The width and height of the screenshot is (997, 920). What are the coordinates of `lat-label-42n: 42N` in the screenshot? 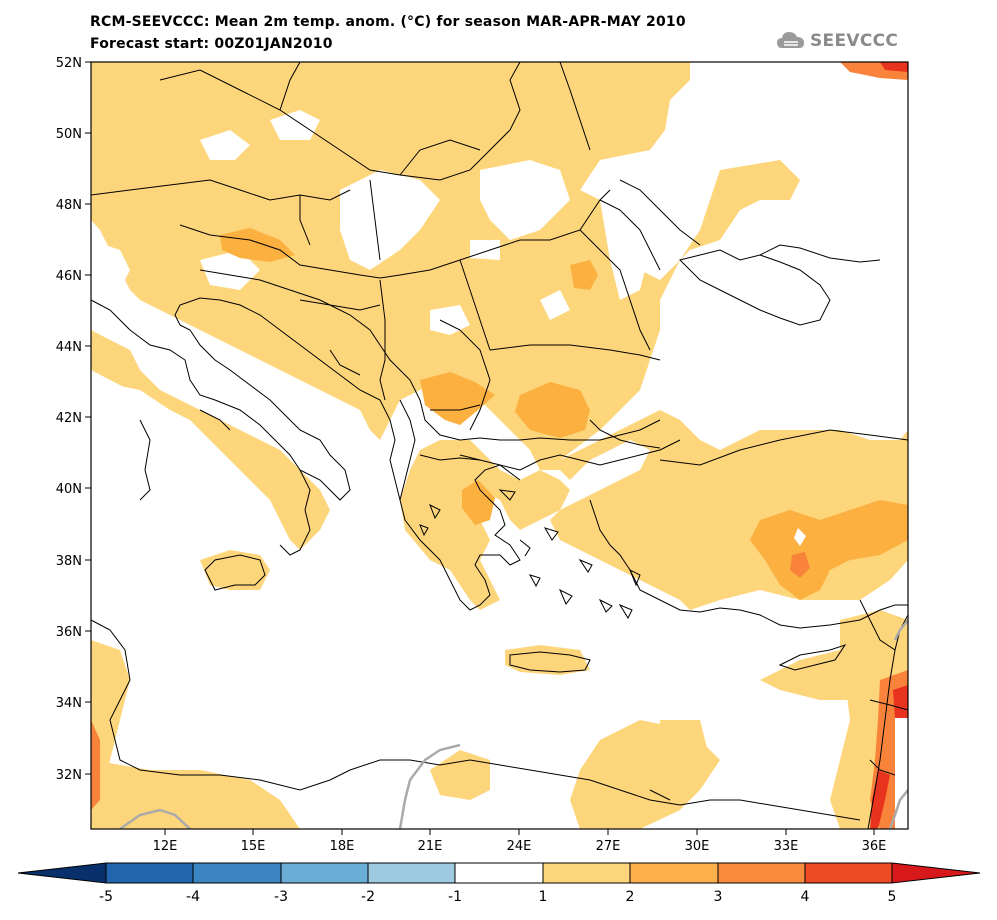 It's located at (69, 418).